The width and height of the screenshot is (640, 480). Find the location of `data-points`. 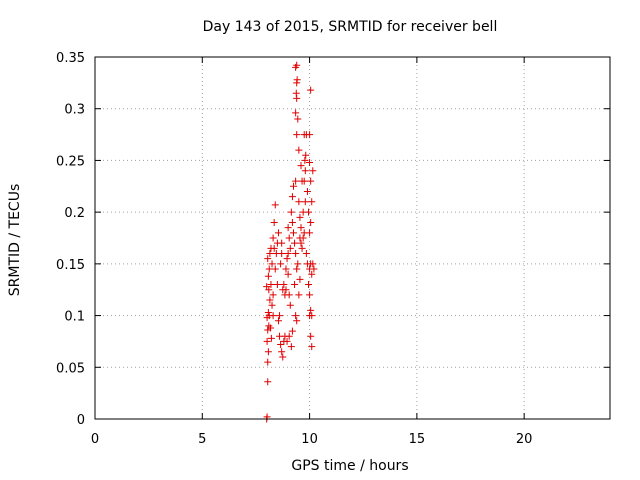

data-points is located at coordinates (290, 242).